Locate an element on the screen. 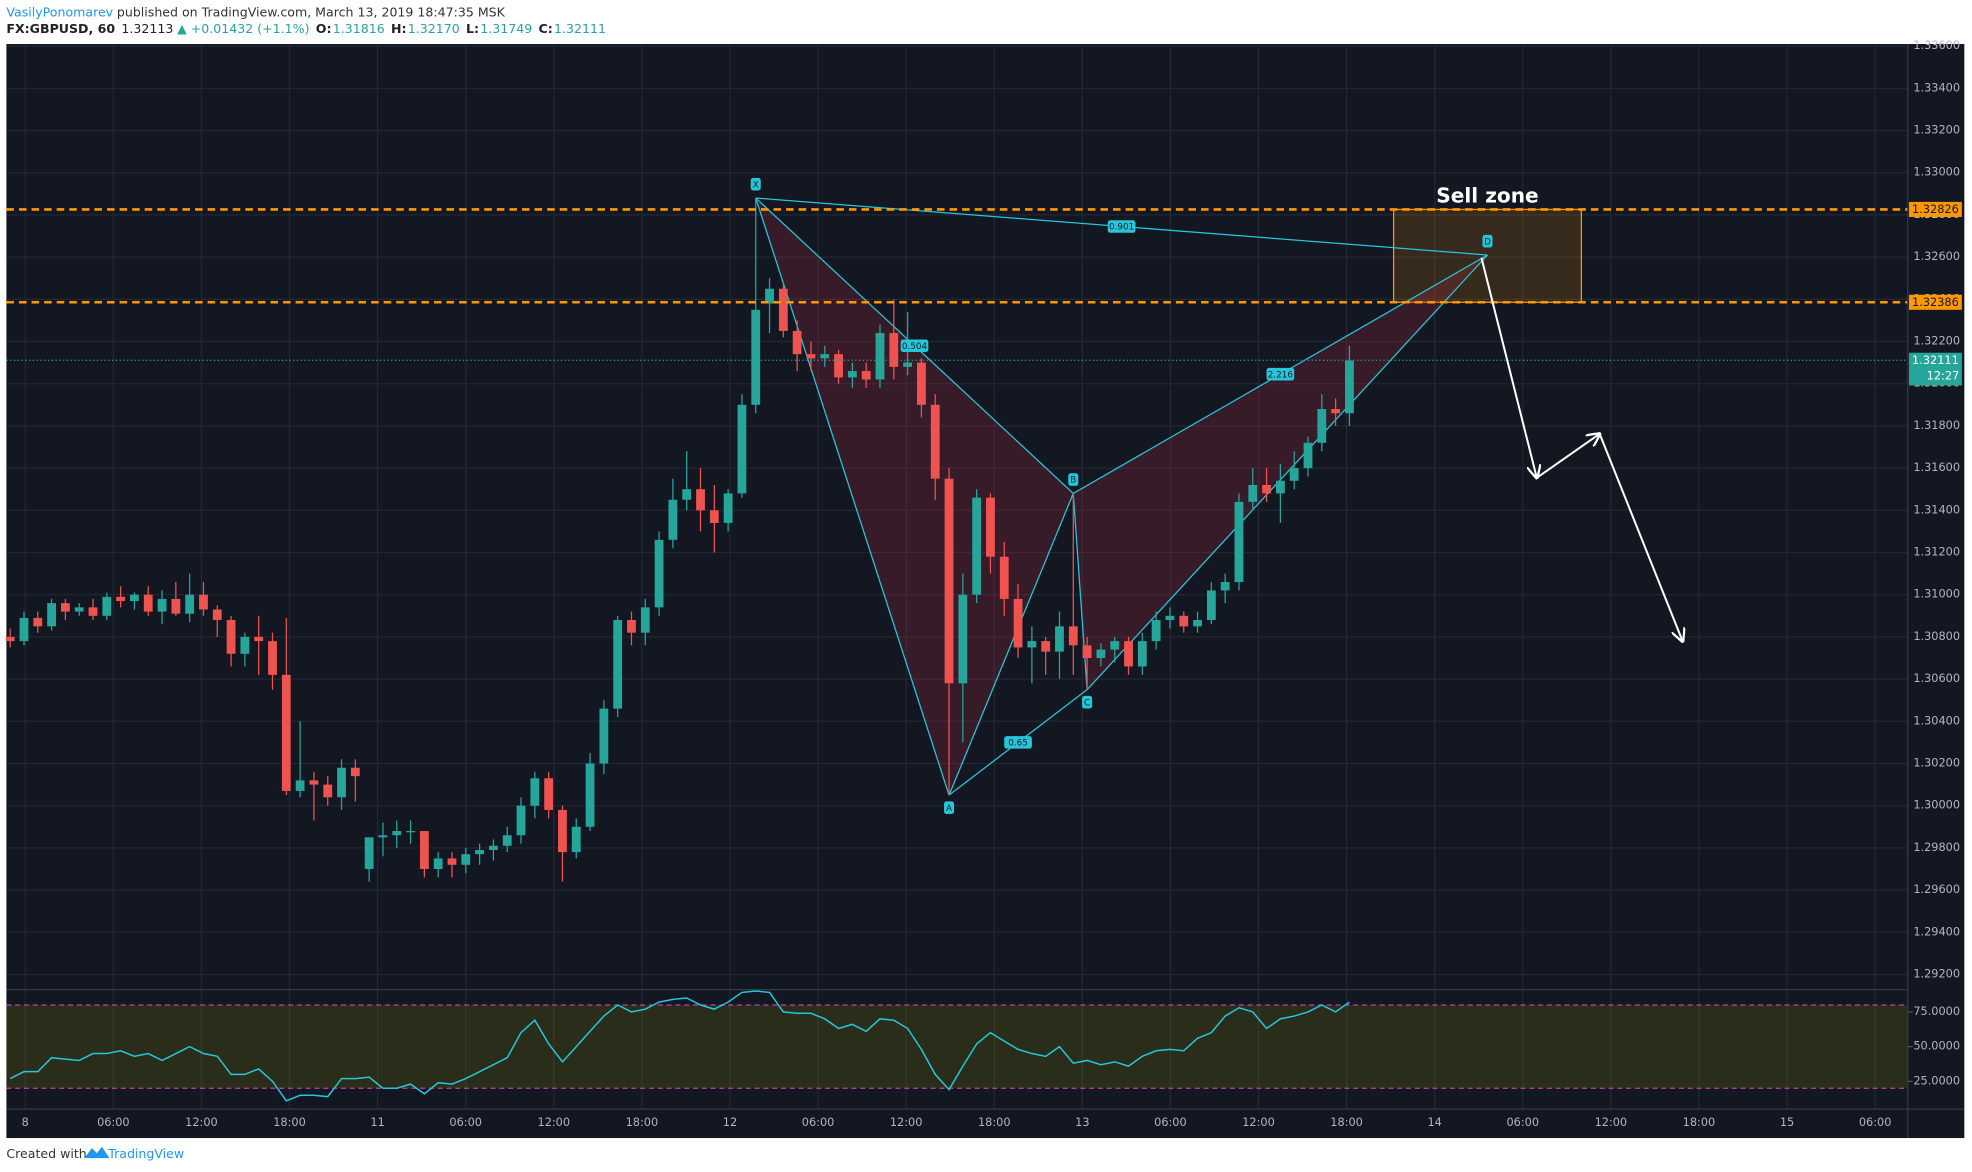  change: ▲ +0.01432 (+1.1%) is located at coordinates (243, 27).